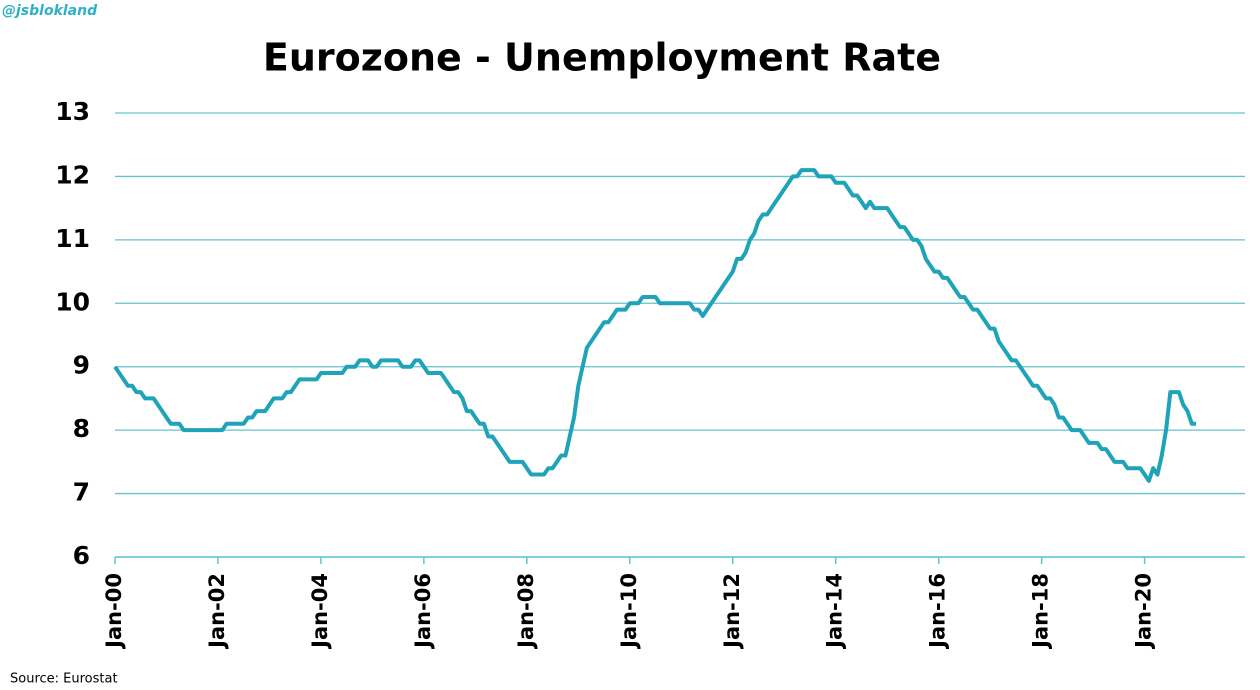  Describe the element at coordinates (423, 611) in the screenshot. I see `x-tick-label: Jan-06` at that location.